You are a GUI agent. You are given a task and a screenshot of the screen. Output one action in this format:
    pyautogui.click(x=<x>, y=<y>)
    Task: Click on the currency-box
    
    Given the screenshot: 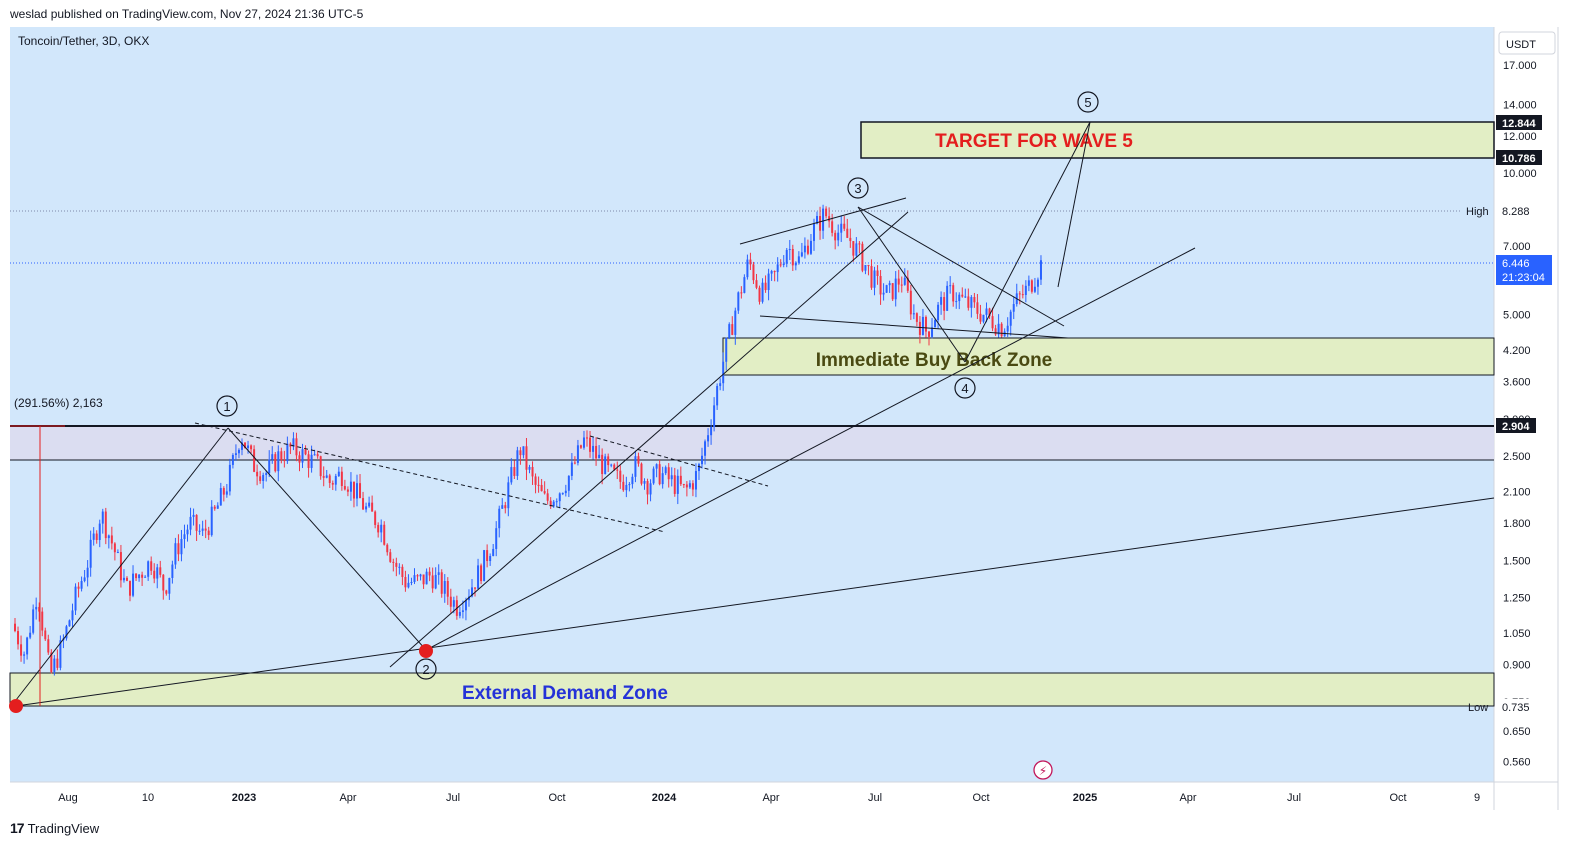 What is the action you would take?
    pyautogui.click(x=1527, y=43)
    